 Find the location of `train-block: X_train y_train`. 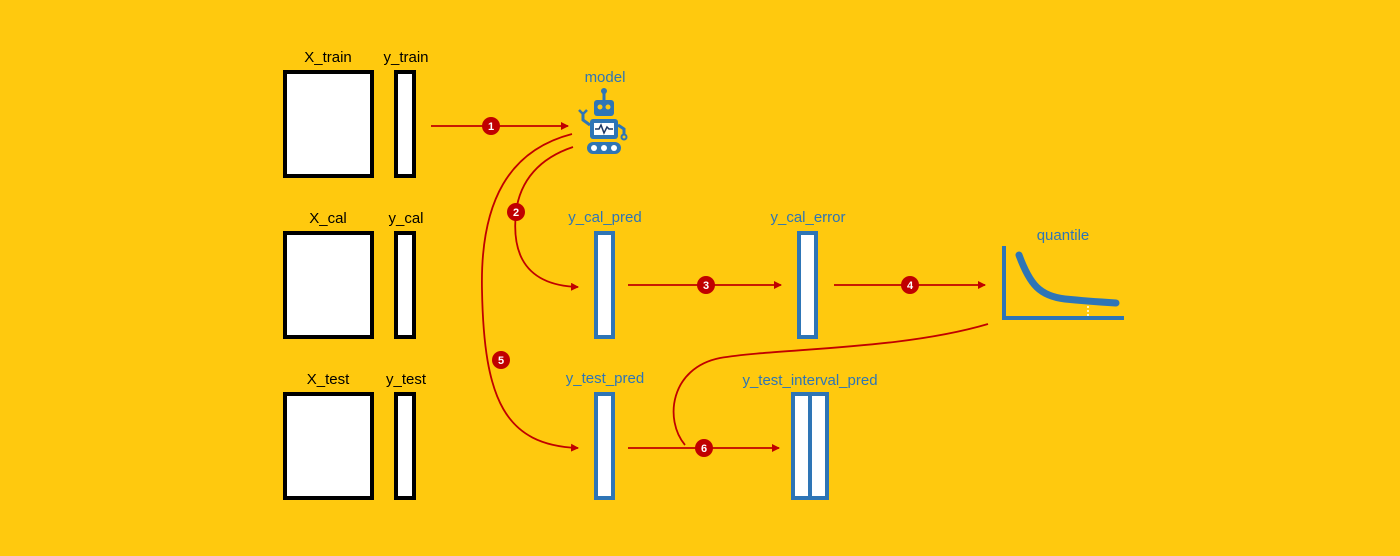

train-block: X_train y_train is located at coordinates (356, 113).